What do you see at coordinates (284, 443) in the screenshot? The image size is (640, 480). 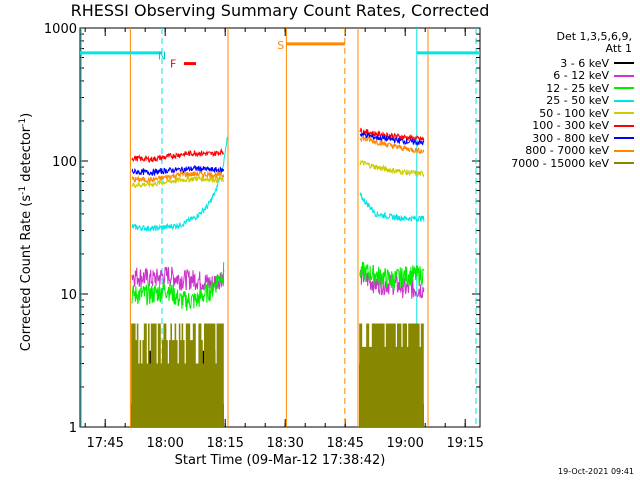 I see `x-tick-label: 18:30` at bounding box center [284, 443].